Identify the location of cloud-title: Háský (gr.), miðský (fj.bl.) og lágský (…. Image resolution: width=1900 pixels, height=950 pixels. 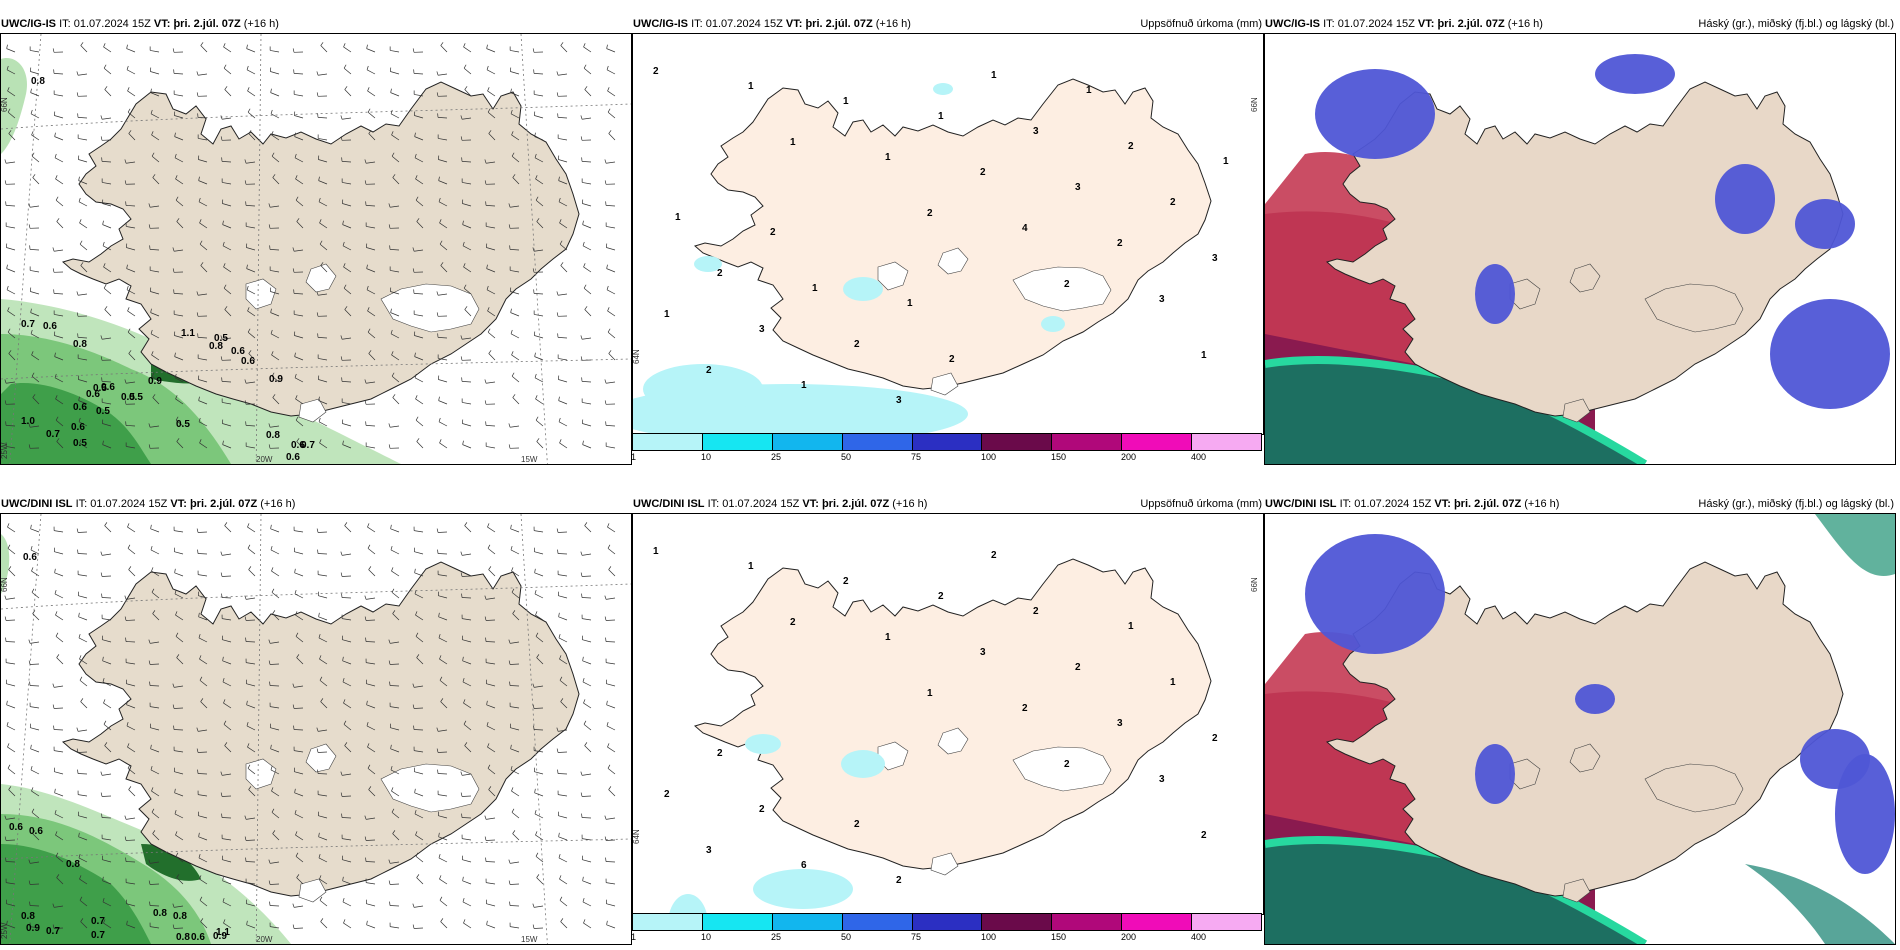
(1796, 504).